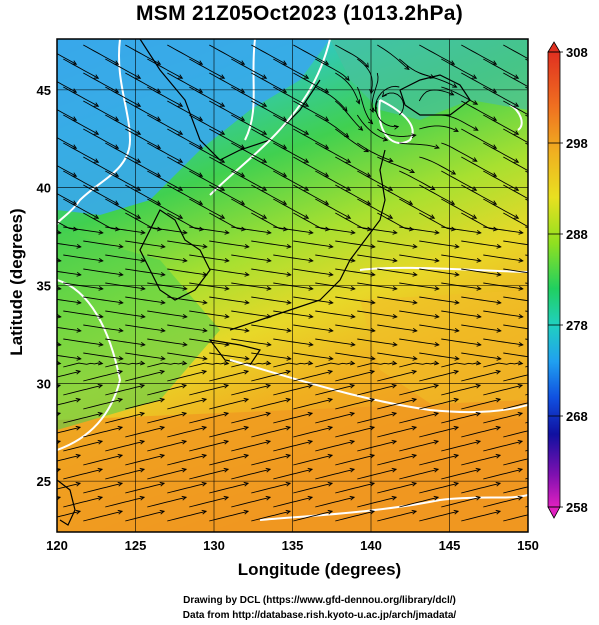  What do you see at coordinates (371, 545) in the screenshot?
I see `x-tick-label: 140` at bounding box center [371, 545].